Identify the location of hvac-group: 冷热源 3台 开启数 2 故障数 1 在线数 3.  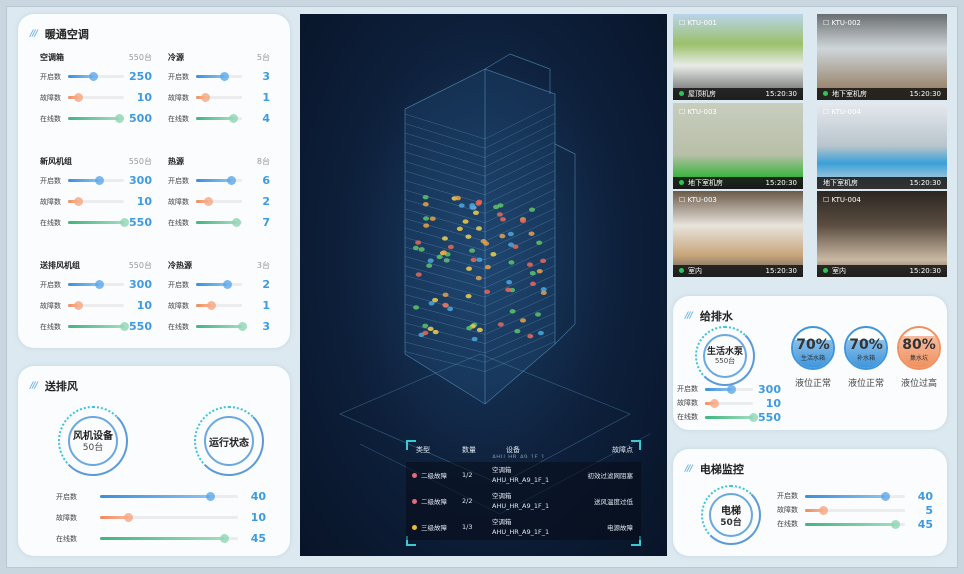
(219, 298).